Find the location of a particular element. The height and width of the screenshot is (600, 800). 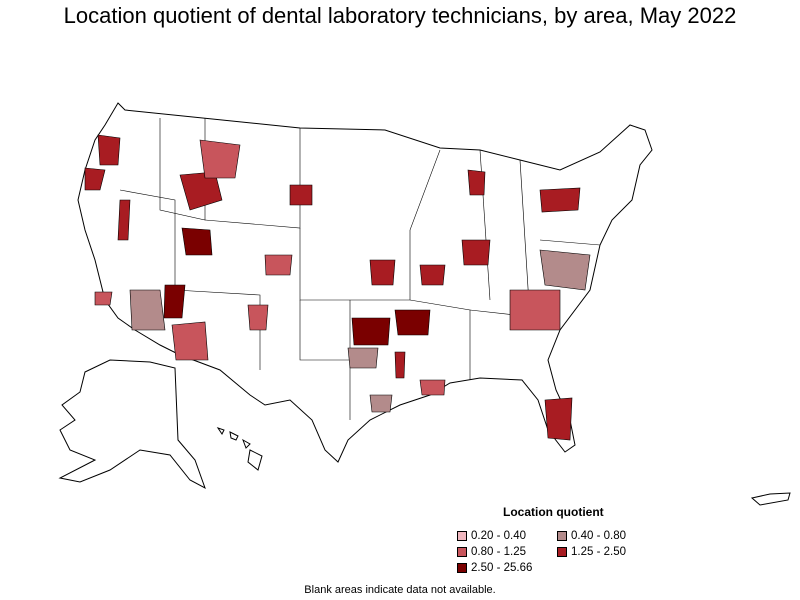

area-texas-houston is located at coordinates (381, 403).